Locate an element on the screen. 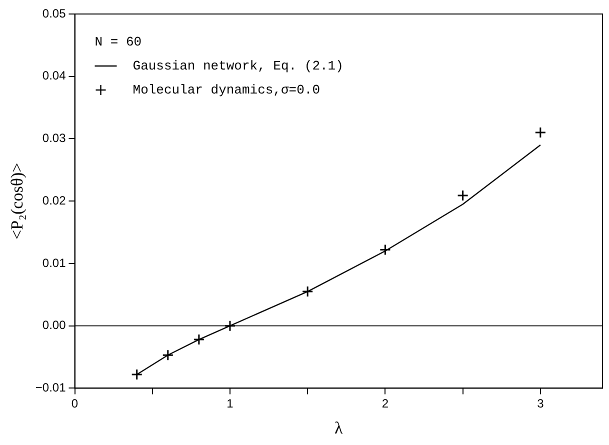  y-tick-label: 0.03 is located at coordinates (54, 138).